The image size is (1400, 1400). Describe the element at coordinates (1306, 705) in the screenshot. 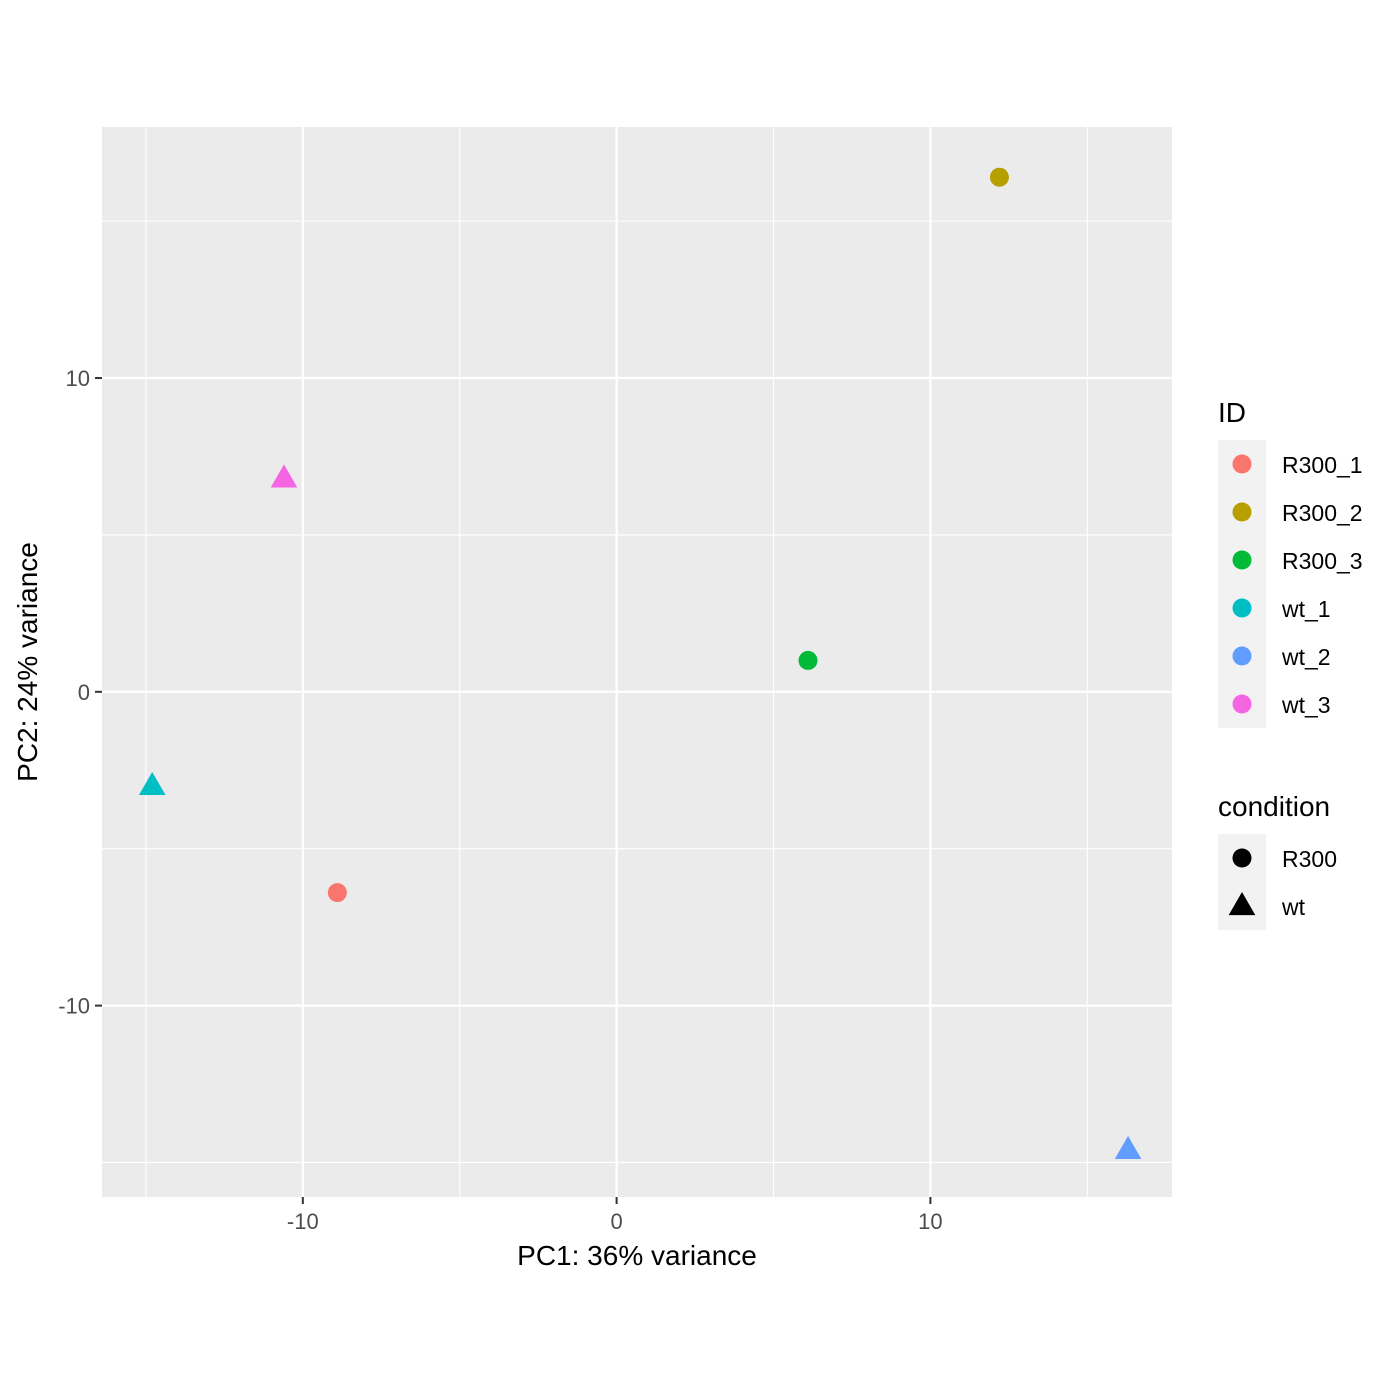

I see `legend-label: wt_3` at that location.